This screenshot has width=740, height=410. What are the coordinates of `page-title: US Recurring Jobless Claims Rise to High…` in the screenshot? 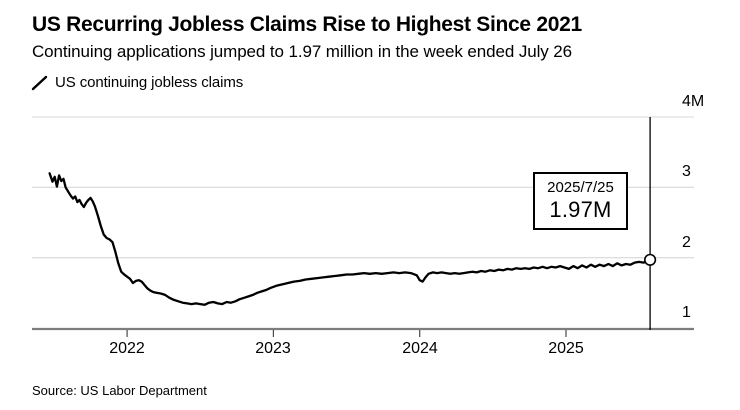 It's located at (307, 24).